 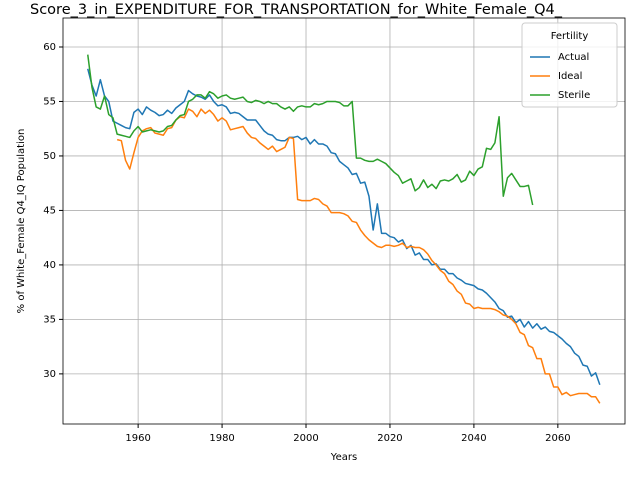 I want to click on y-tick-label: 35, so click(x=49, y=319).